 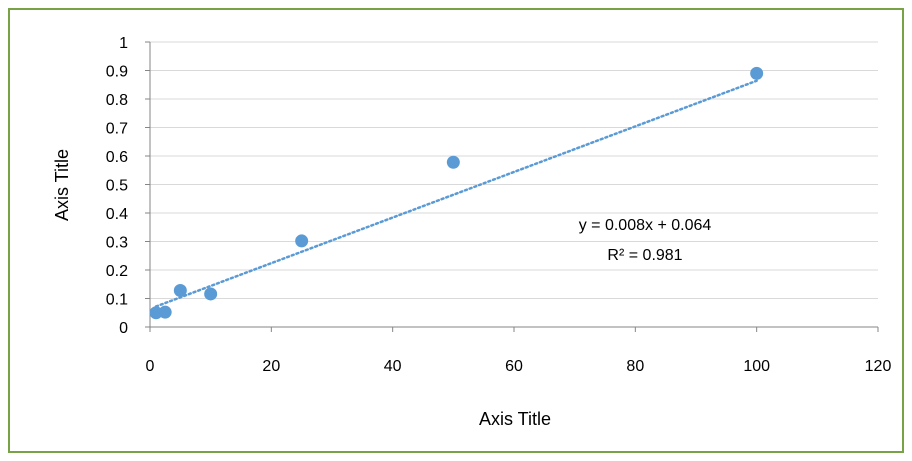 What do you see at coordinates (117, 100) in the screenshot?
I see `y-tick-label: 0.8` at bounding box center [117, 100].